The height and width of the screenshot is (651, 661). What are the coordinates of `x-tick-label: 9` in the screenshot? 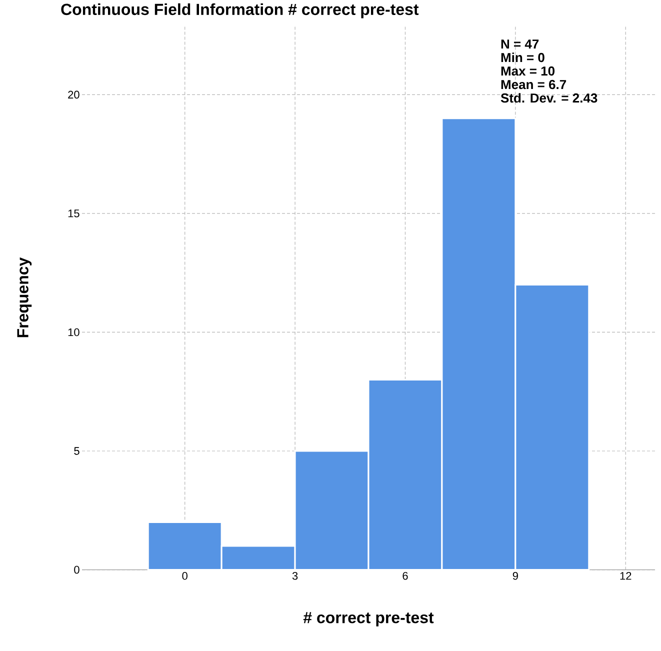 It's located at (515, 576).